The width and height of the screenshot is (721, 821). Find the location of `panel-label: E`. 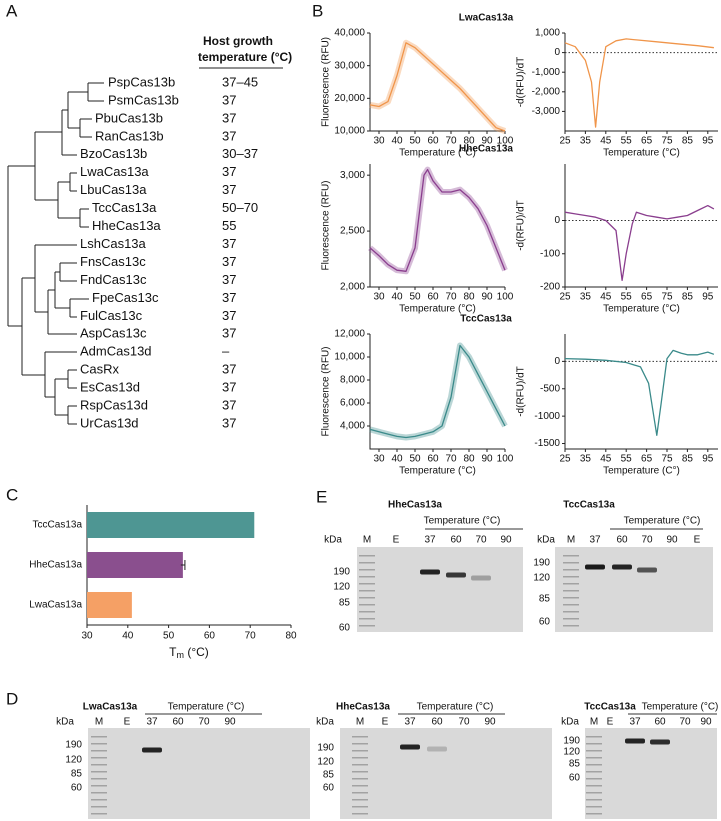

panel-label: E is located at coordinates (321, 496).